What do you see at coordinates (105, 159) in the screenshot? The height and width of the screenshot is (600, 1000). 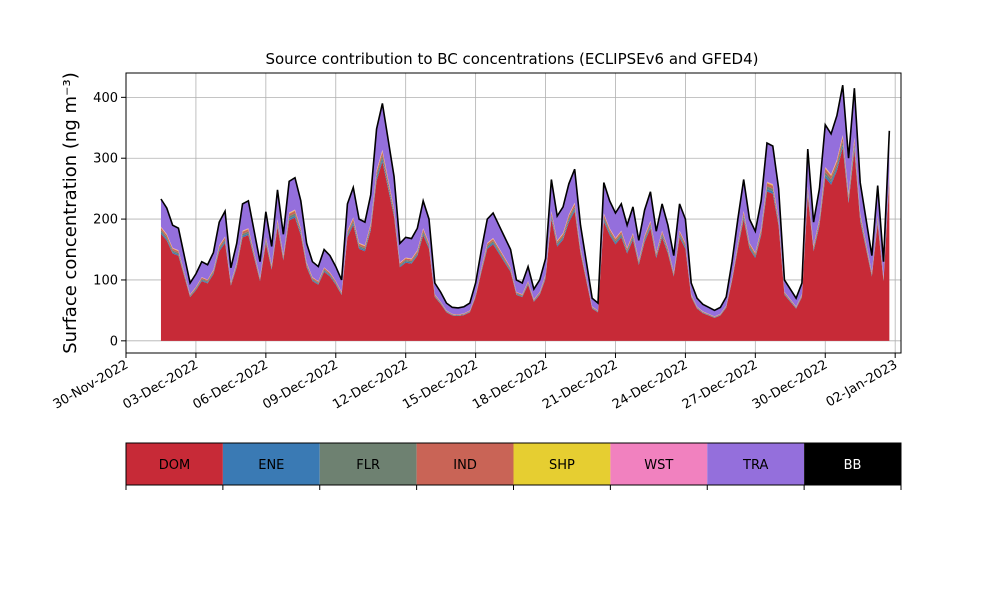 I see `y-tick-label: 300` at bounding box center [105, 159].